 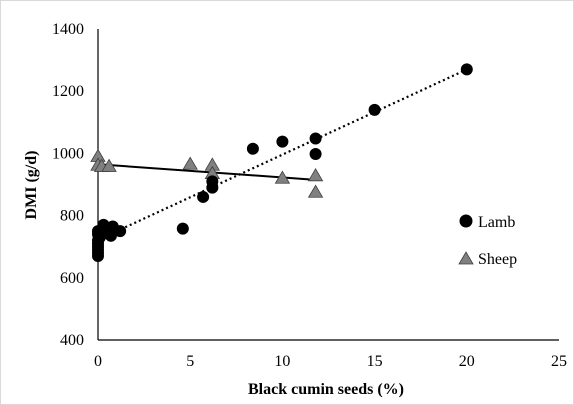 What do you see at coordinates (72, 216) in the screenshot?
I see `y-tick-label: 800` at bounding box center [72, 216].